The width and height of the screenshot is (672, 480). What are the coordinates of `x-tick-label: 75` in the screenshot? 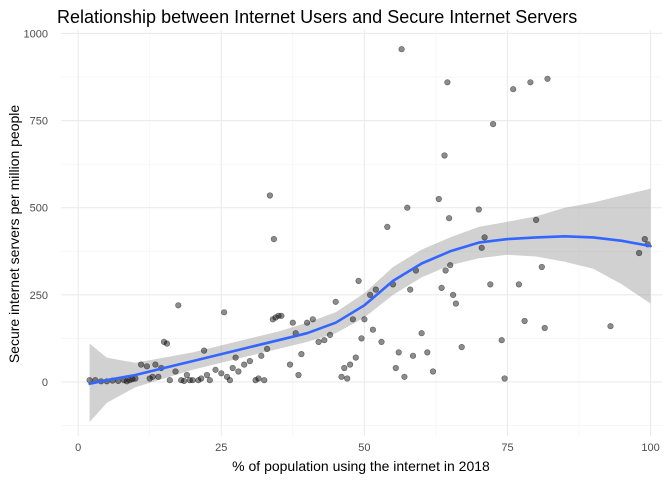 It's located at (507, 448).